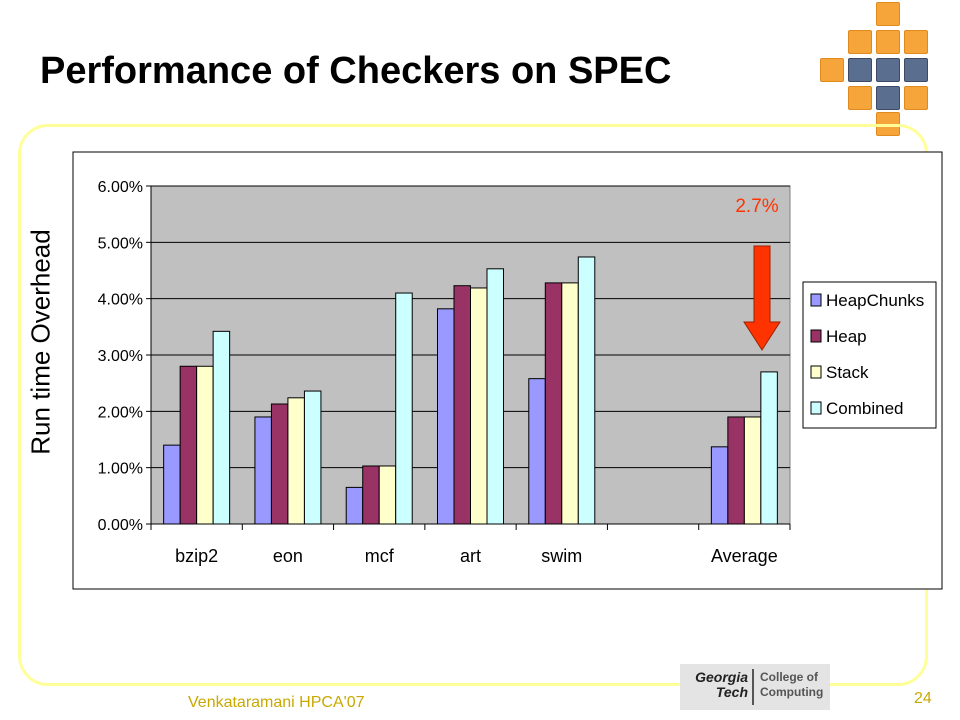 The image size is (960, 720). I want to click on bar-bzip2-HeapChunks, so click(172, 484).